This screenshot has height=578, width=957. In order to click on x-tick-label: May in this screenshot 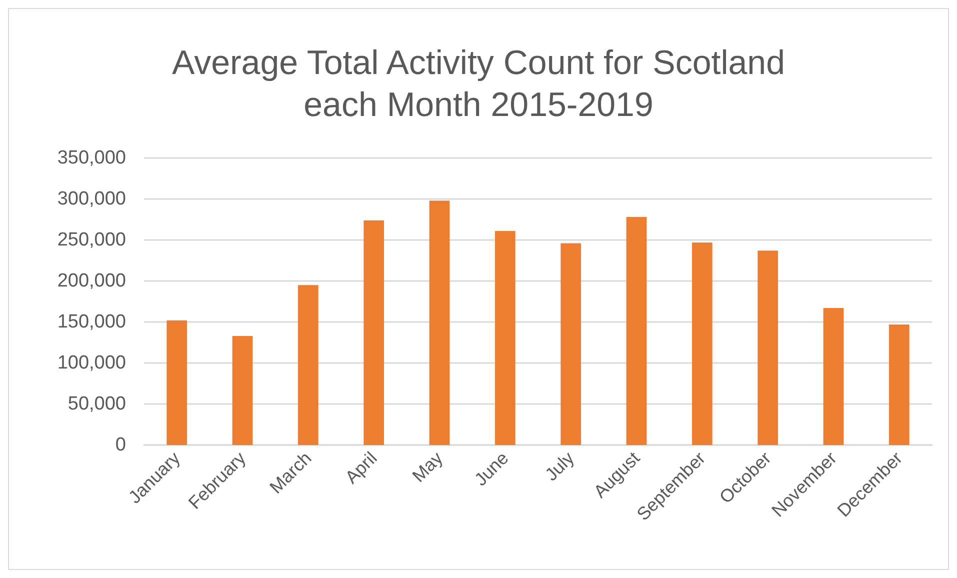, I will do `click(427, 467)`.